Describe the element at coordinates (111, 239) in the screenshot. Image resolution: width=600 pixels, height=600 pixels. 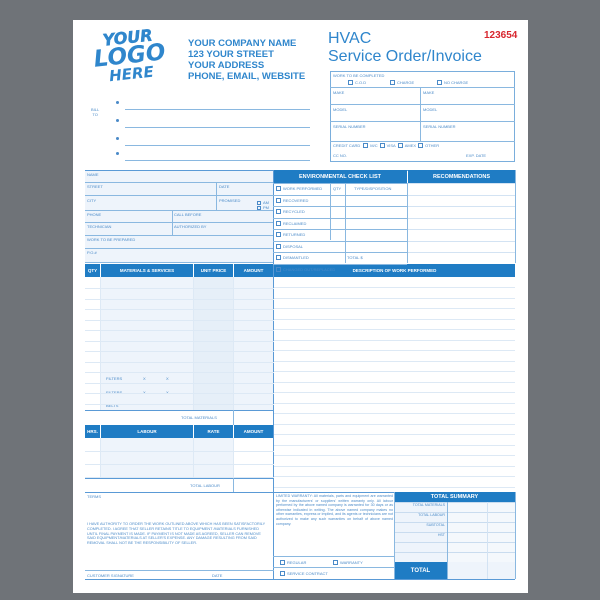
I see `work-to-be-prepared-field: WORK TO BE PREPARED` at that location.